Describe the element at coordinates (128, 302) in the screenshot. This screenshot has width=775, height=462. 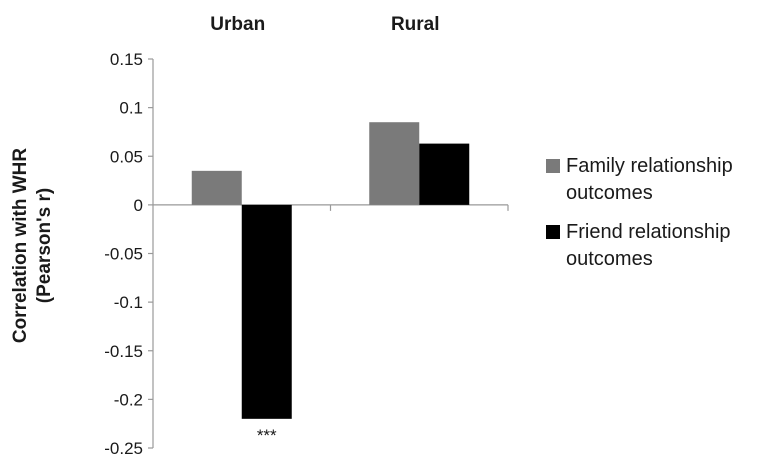
I see `y-tick-label: -0.1` at that location.